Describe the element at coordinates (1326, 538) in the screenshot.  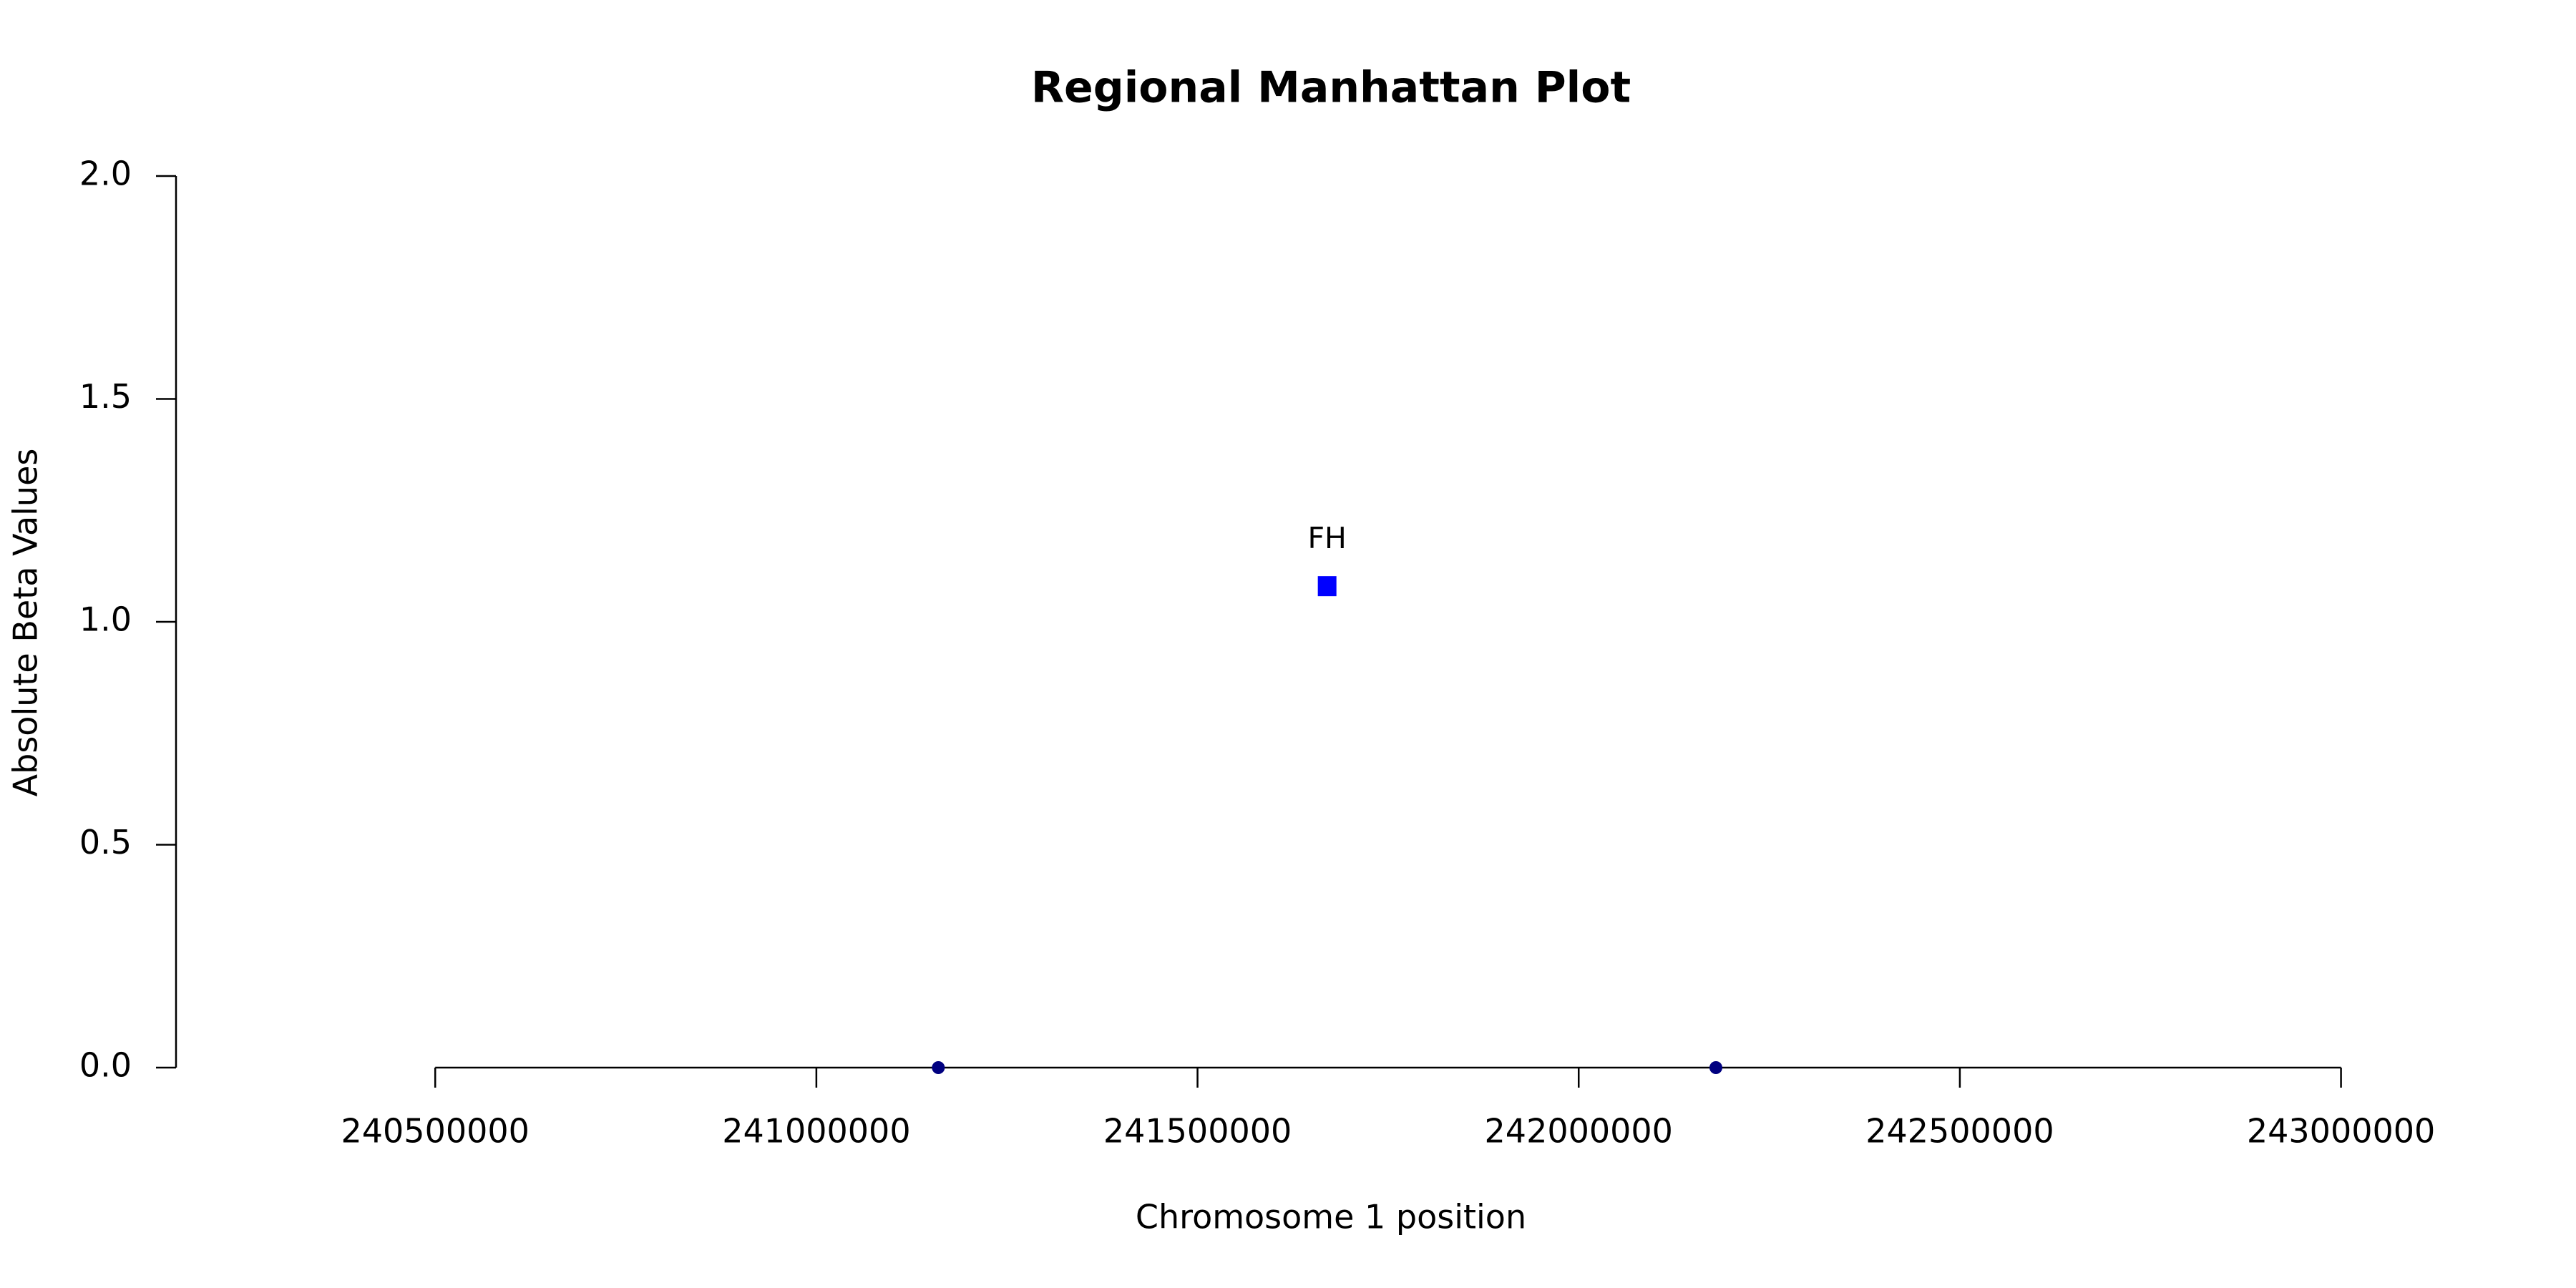
I see `point-label: FH` at that location.